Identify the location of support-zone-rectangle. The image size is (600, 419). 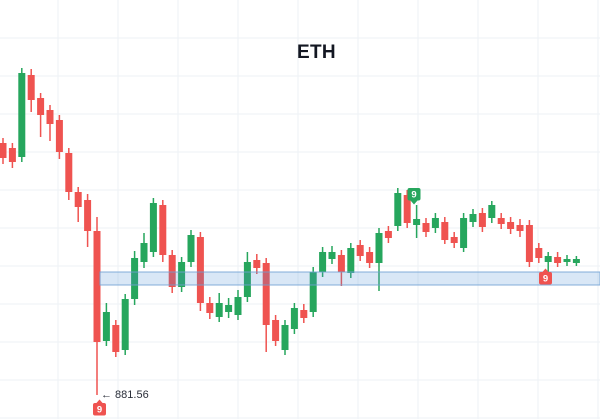
(349, 278).